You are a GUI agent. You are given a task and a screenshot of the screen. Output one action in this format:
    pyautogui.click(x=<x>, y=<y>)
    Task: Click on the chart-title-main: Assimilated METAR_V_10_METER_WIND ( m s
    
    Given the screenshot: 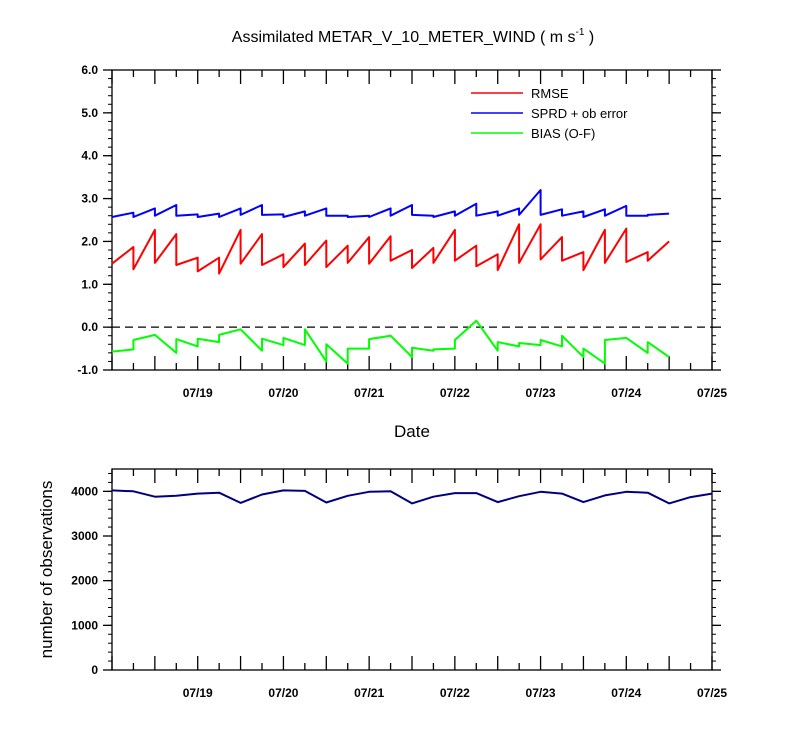 What is the action you would take?
    pyautogui.click(x=404, y=37)
    